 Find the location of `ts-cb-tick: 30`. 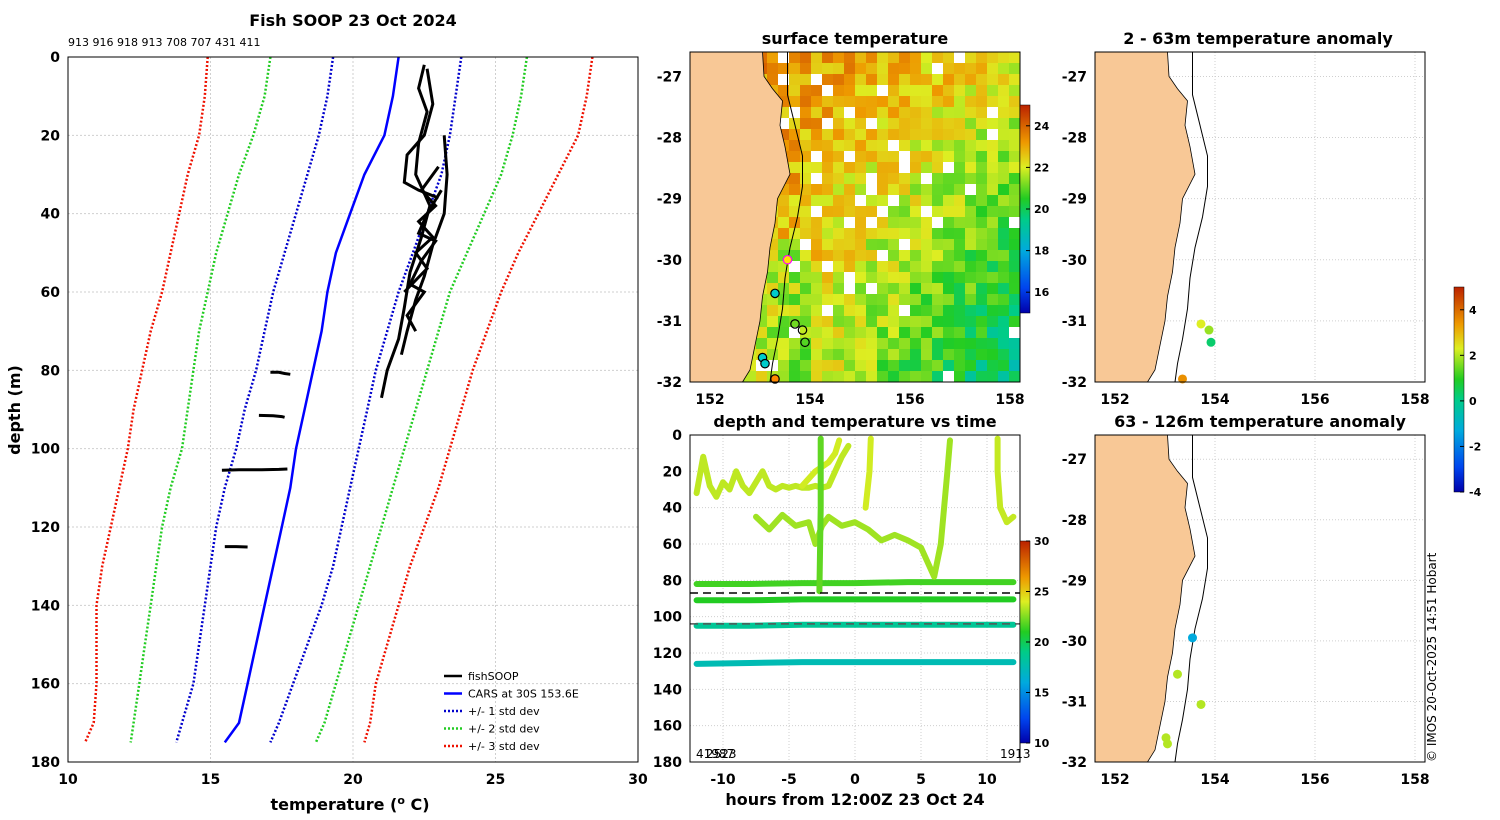

ts-cb-tick: 30 is located at coordinates (1042, 541).